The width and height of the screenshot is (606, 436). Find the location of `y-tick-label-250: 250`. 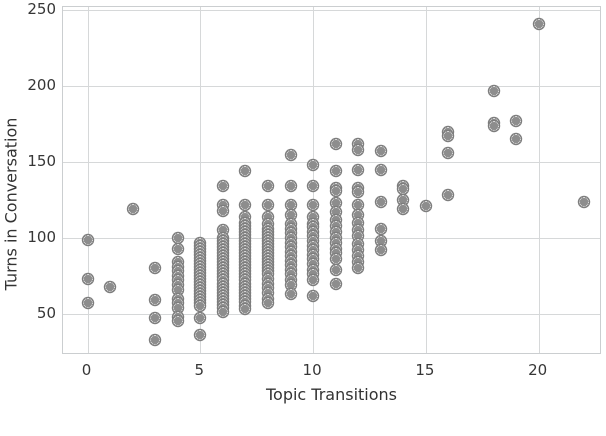

y-tick-label-250: 250 is located at coordinates (41, 9).